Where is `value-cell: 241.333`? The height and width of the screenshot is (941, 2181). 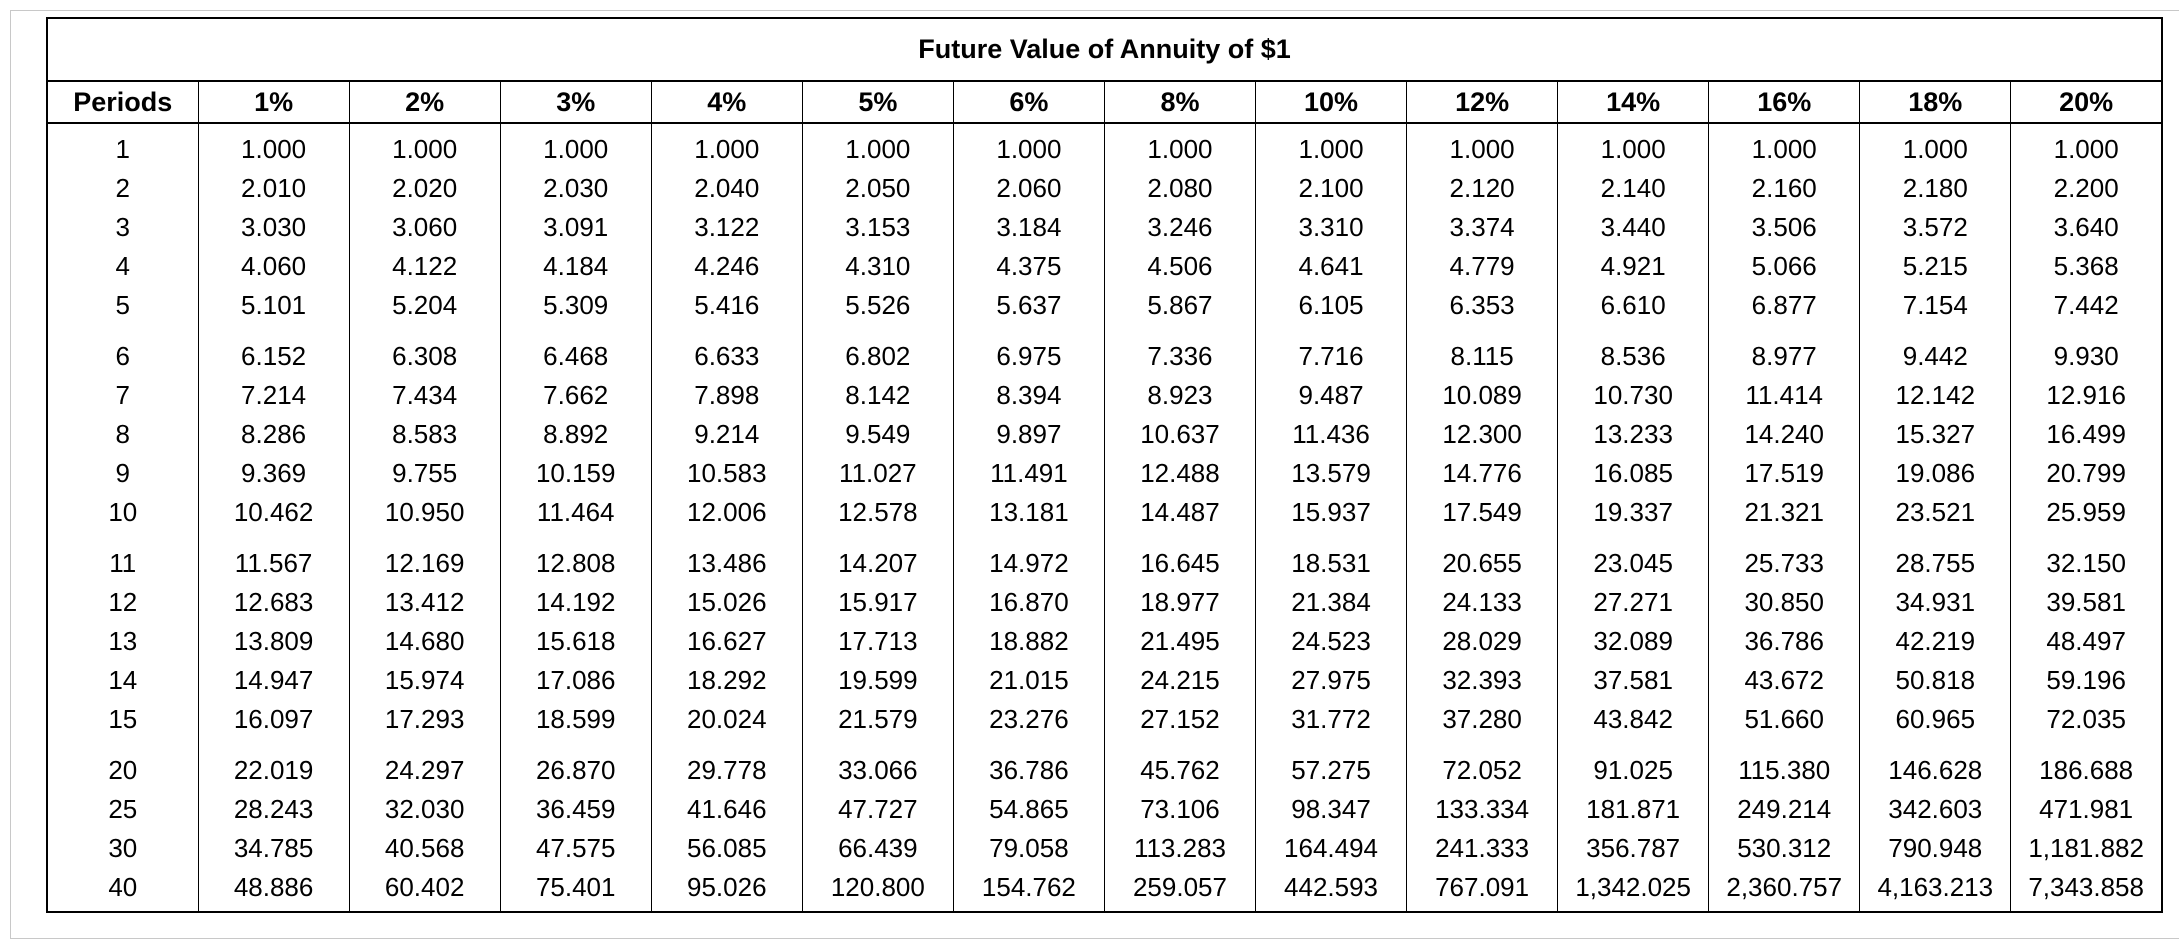 value-cell: 241.333 is located at coordinates (1482, 848).